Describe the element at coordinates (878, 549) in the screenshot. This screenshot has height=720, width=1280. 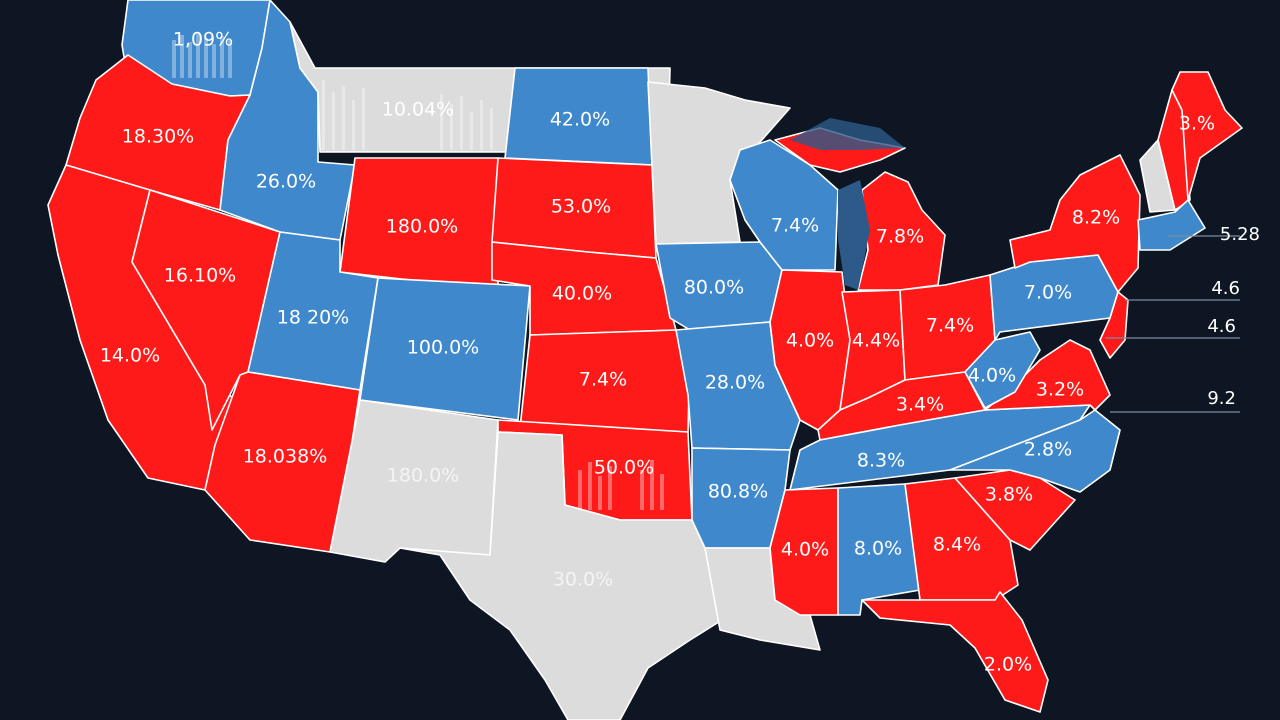
I see `label-al: 8.0%` at that location.